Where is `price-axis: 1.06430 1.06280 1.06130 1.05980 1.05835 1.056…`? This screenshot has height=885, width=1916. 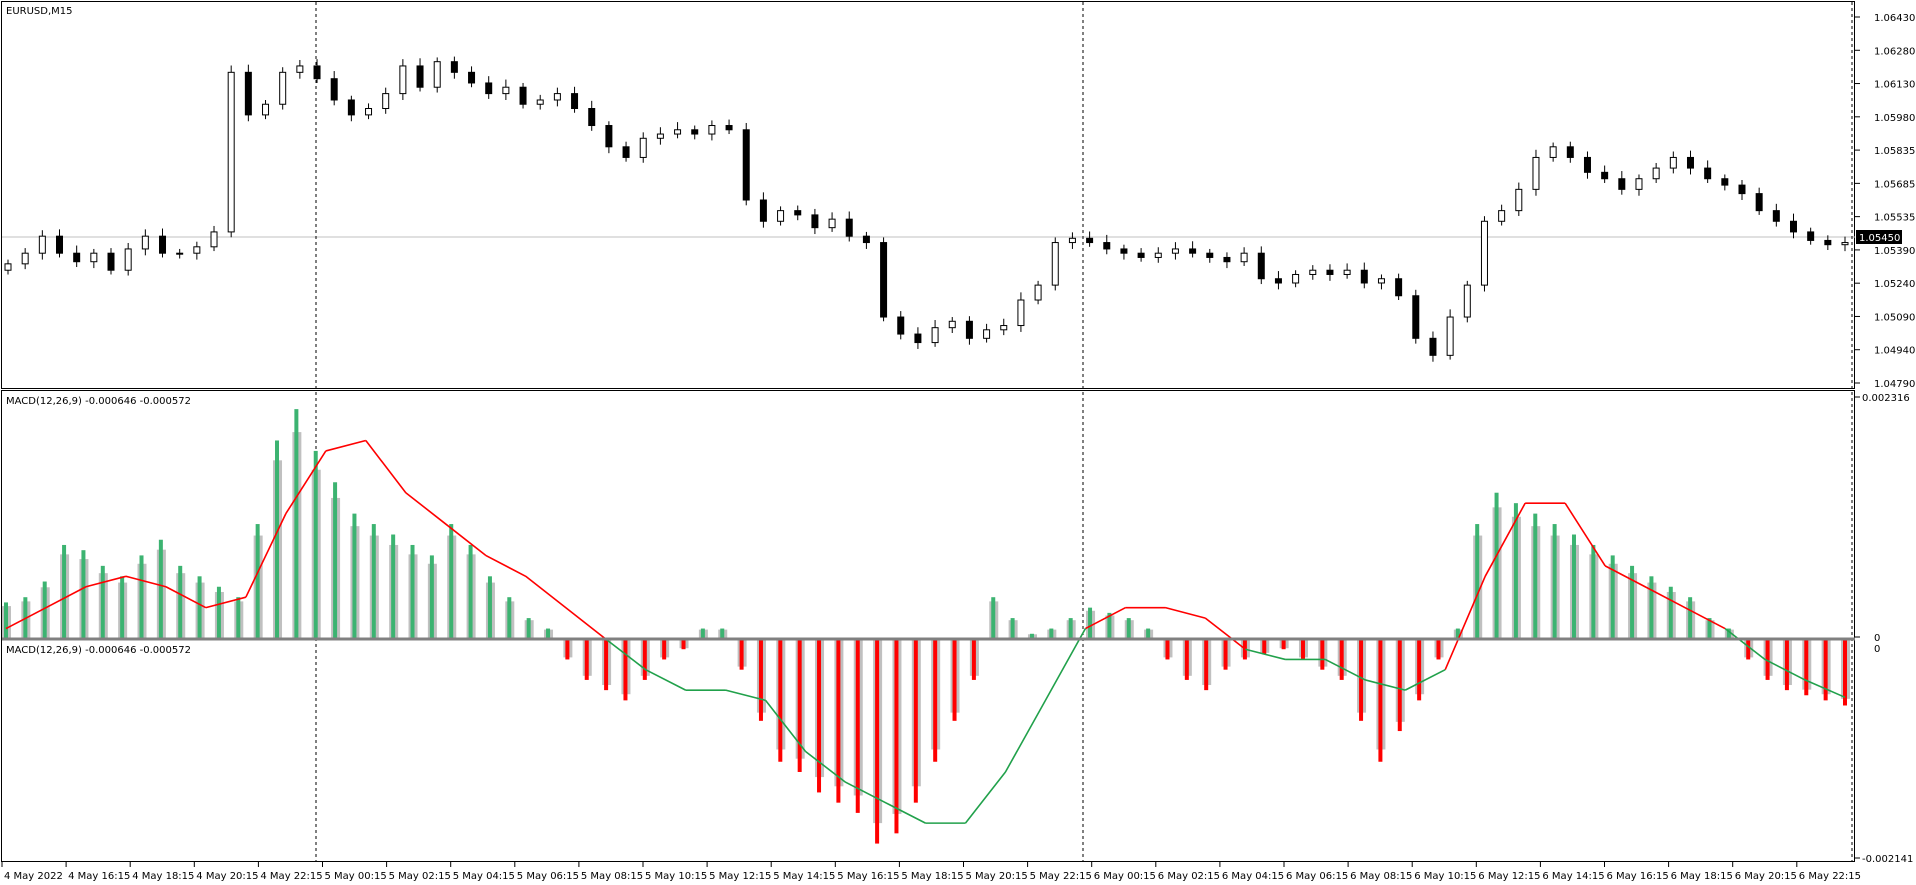
price-axis: 1.06430 1.06280 1.06130 1.05980 1.05835 1.056… is located at coordinates (1885, 201).